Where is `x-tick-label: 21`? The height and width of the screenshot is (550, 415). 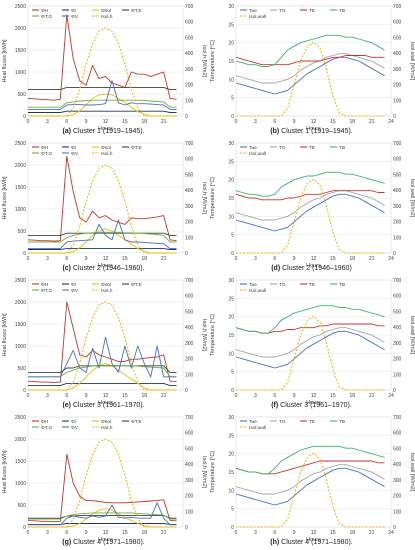
x-tick-label: 21 is located at coordinates (164, 533).